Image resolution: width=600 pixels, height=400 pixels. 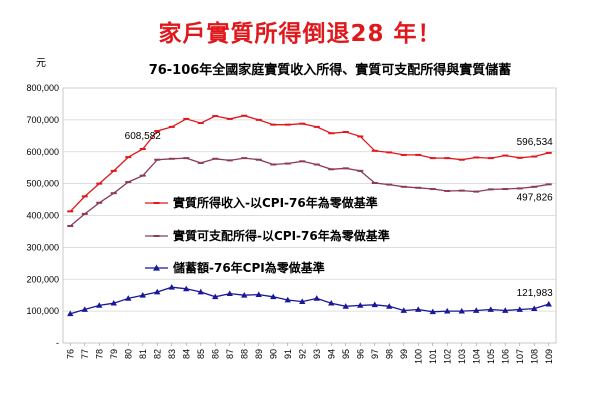 What do you see at coordinates (273, 354) in the screenshot?
I see `x-tick-label: 90` at bounding box center [273, 354].